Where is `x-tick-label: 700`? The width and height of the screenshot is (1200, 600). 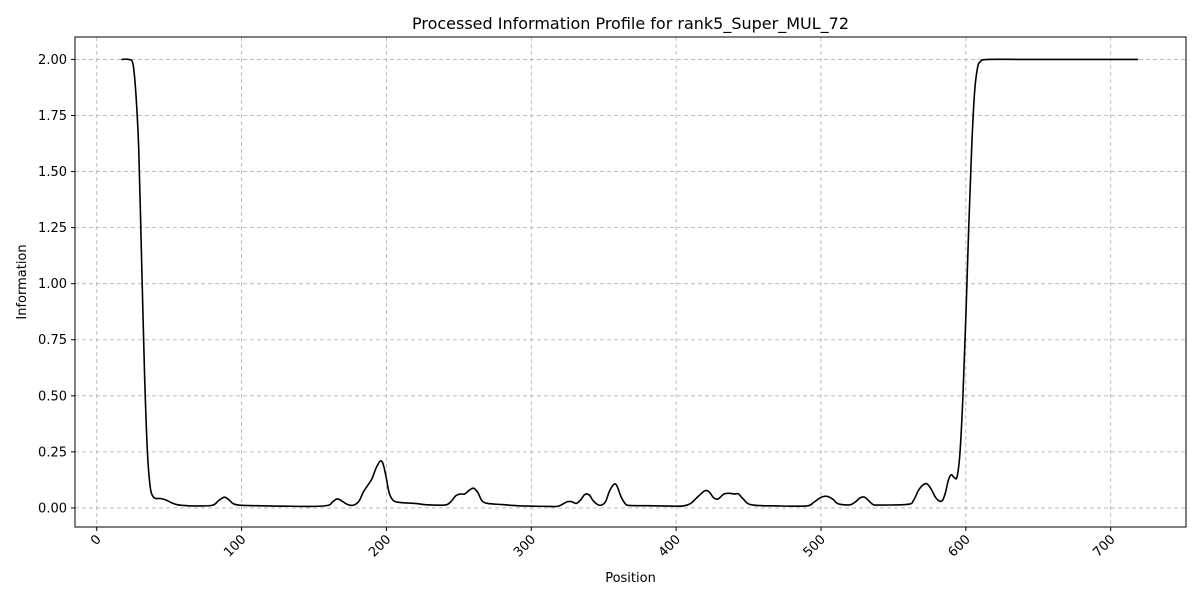 x-tick-label: 700 is located at coordinates (1104, 546).